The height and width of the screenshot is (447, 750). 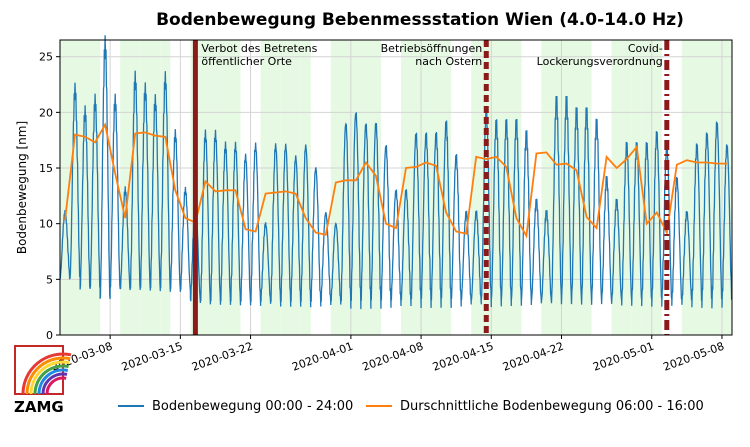 I want to click on x-tick-label: 2020-05-01, so click(x=623, y=357).